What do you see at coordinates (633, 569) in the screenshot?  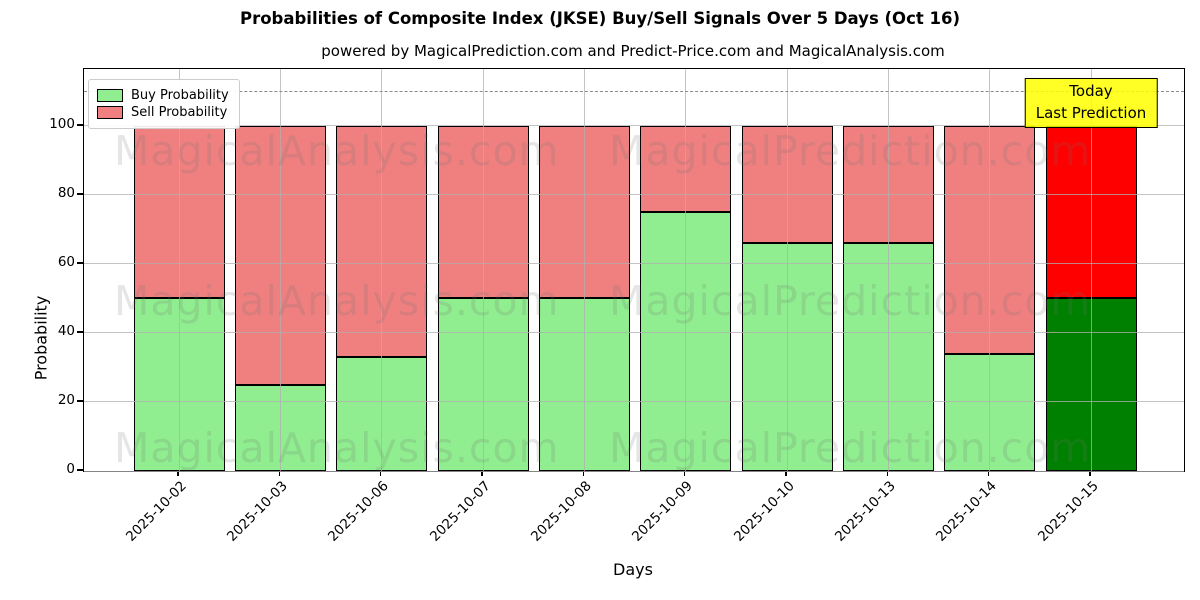 I see `x-axis-title: Days` at bounding box center [633, 569].